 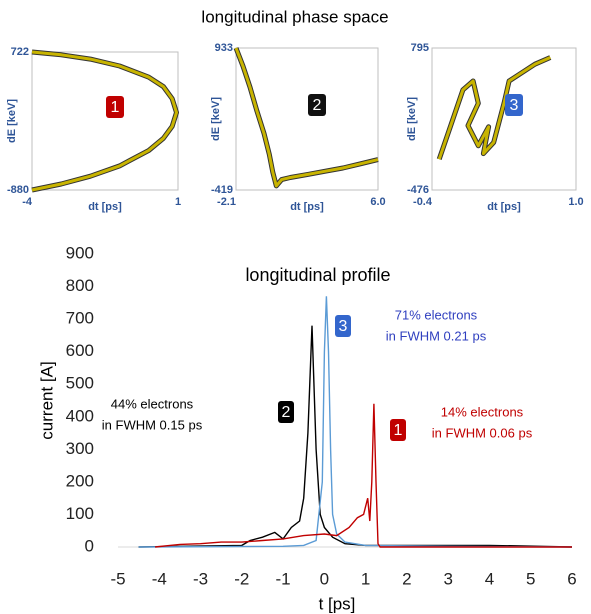 What do you see at coordinates (575, 202) in the screenshot?
I see `x-tick-label: 1.0` at bounding box center [575, 202].